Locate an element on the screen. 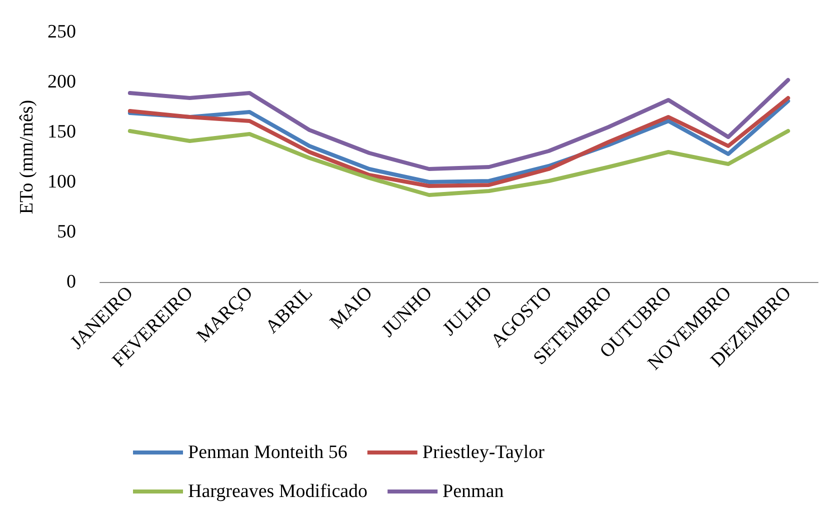 This screenshot has height=514, width=840. y-tick-label: 100 is located at coordinates (62, 182).